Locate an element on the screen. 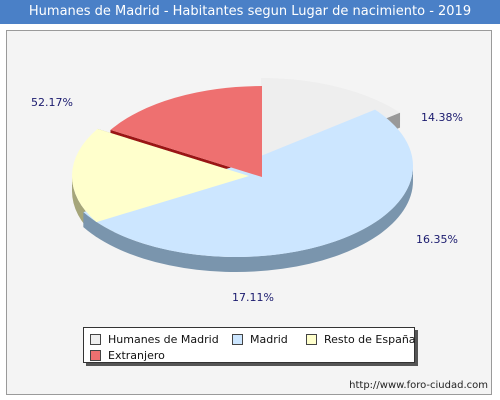 This screenshot has width=500, height=400. pie-slice-resto-de-espana is located at coordinates (160, 175).